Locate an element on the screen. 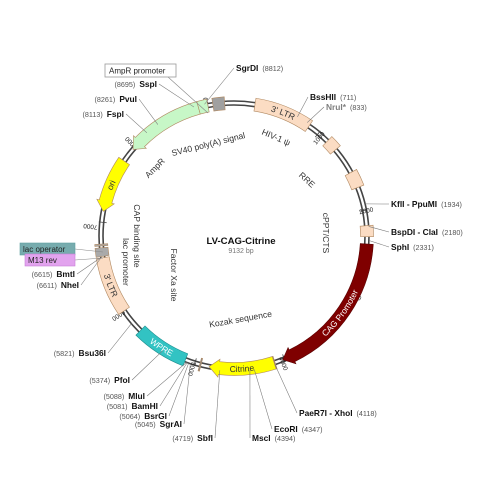 This screenshot has width=500, height=500. site-leader-nhei is located at coordinates (91, 271).